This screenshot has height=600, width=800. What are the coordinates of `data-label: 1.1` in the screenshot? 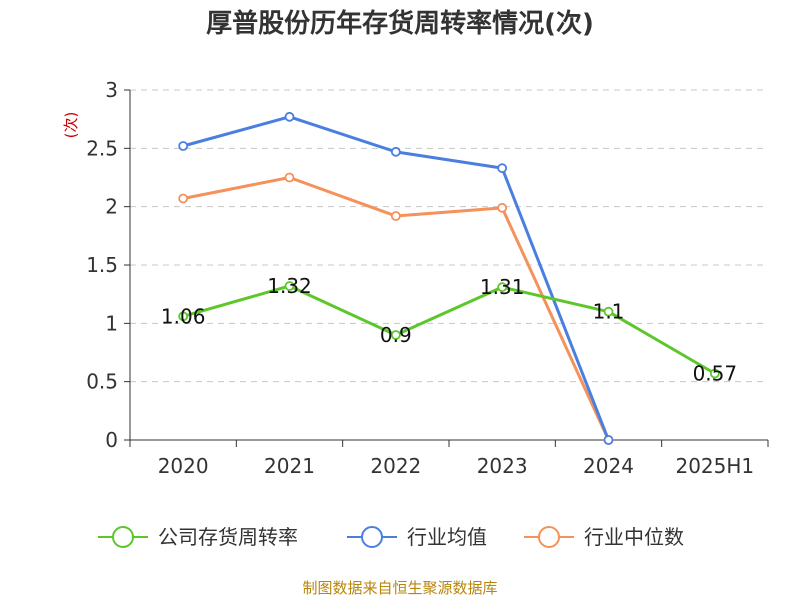 It's located at (609, 312).